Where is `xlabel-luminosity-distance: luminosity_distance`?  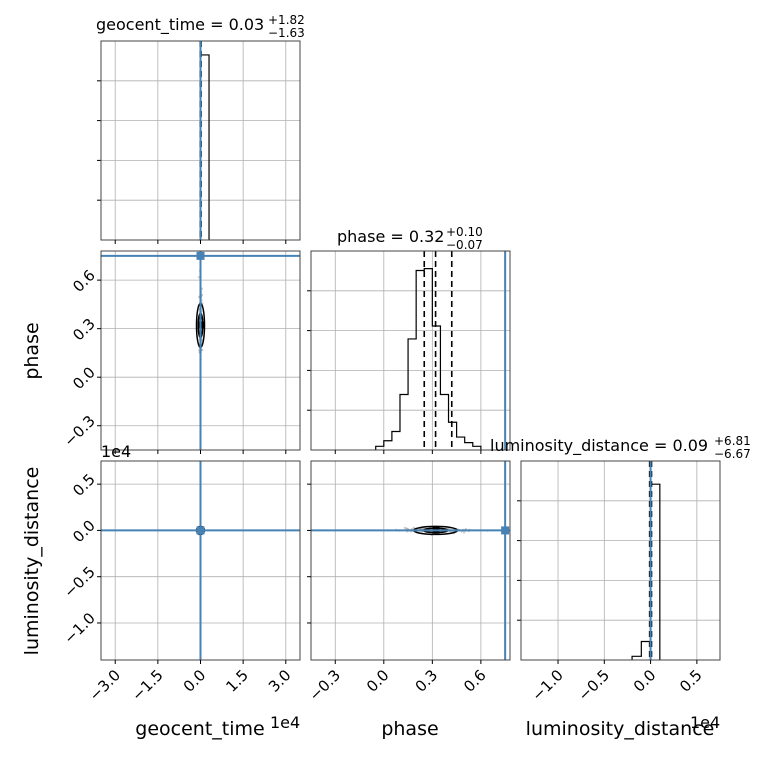
xlabel-luminosity-distance: luminosity_distance is located at coordinates (620, 729).